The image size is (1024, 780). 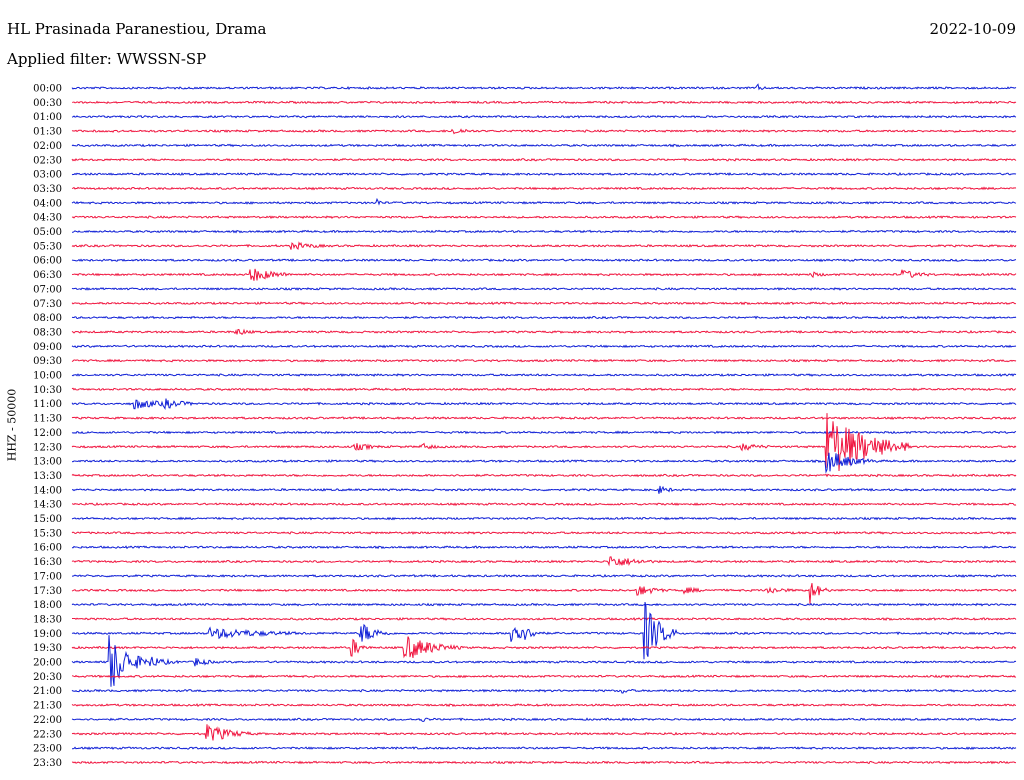 What do you see at coordinates (47, 691) in the screenshot?
I see `row-time-label: 21:00` at bounding box center [47, 691].